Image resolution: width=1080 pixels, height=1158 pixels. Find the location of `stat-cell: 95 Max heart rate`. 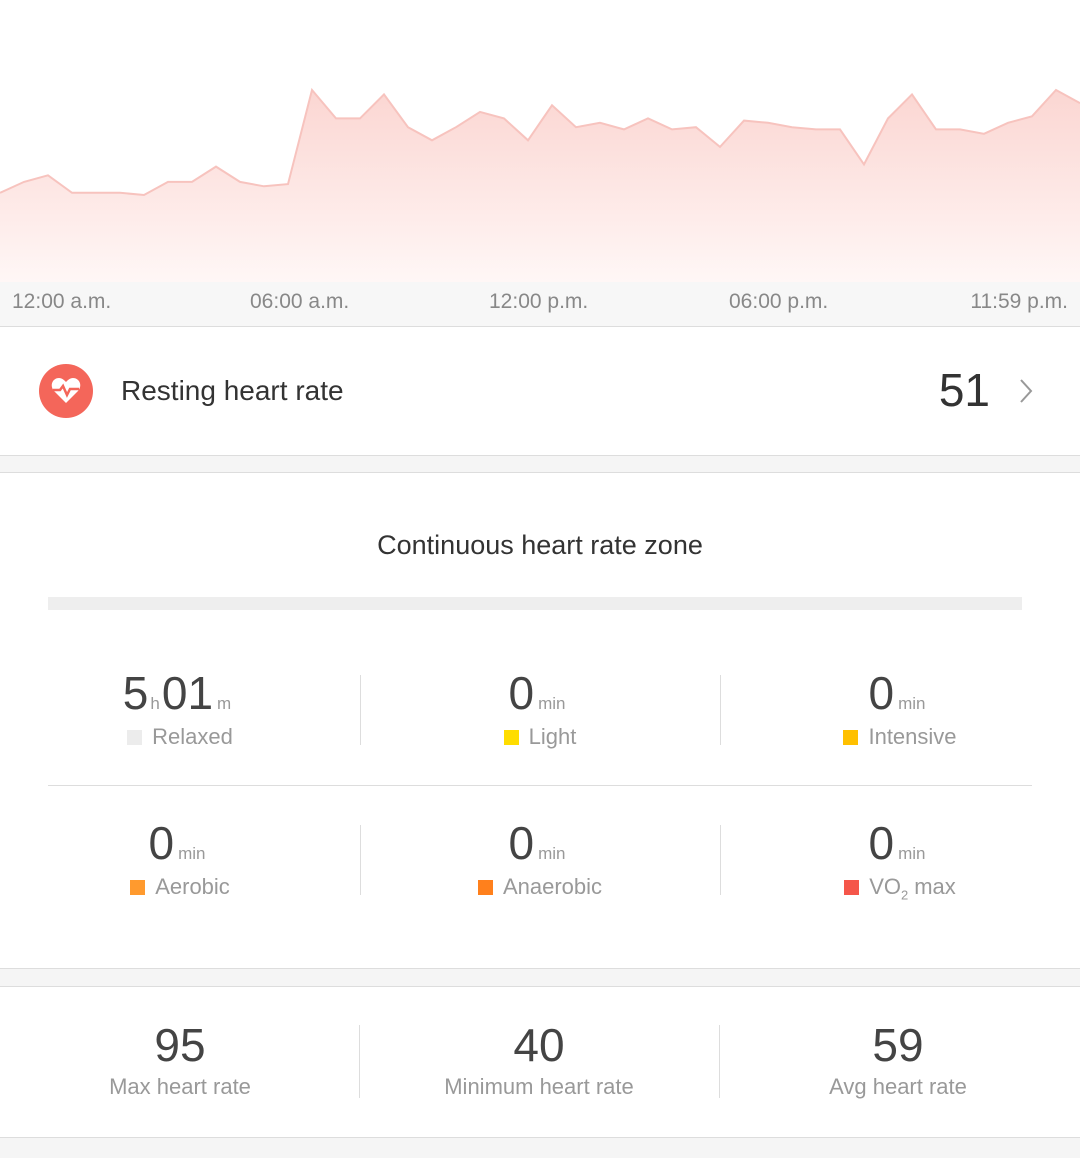

stat-cell: 95 Max heart rate is located at coordinates (180, 1059).